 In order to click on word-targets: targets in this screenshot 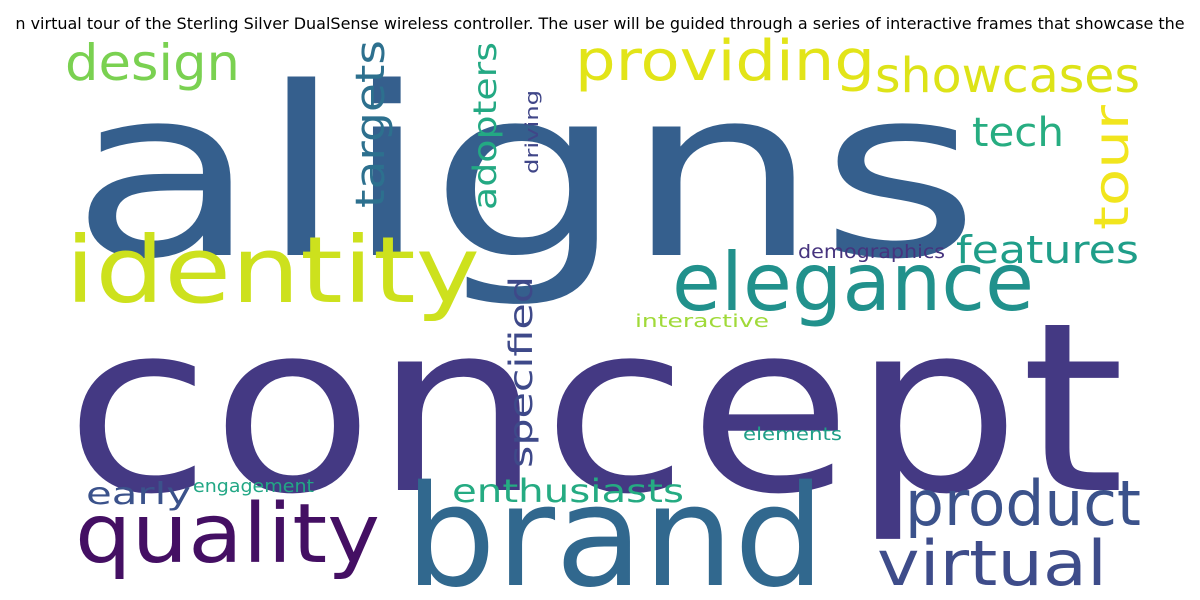, I will do `click(371, 124)`.